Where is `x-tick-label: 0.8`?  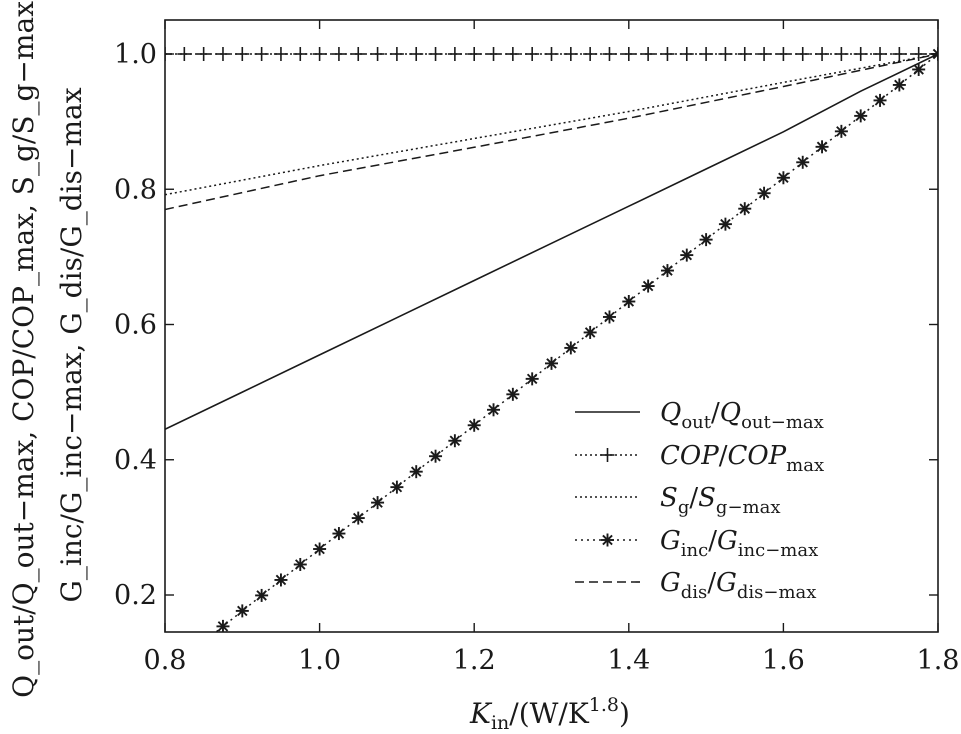
x-tick-label: 0.8 is located at coordinates (165, 660).